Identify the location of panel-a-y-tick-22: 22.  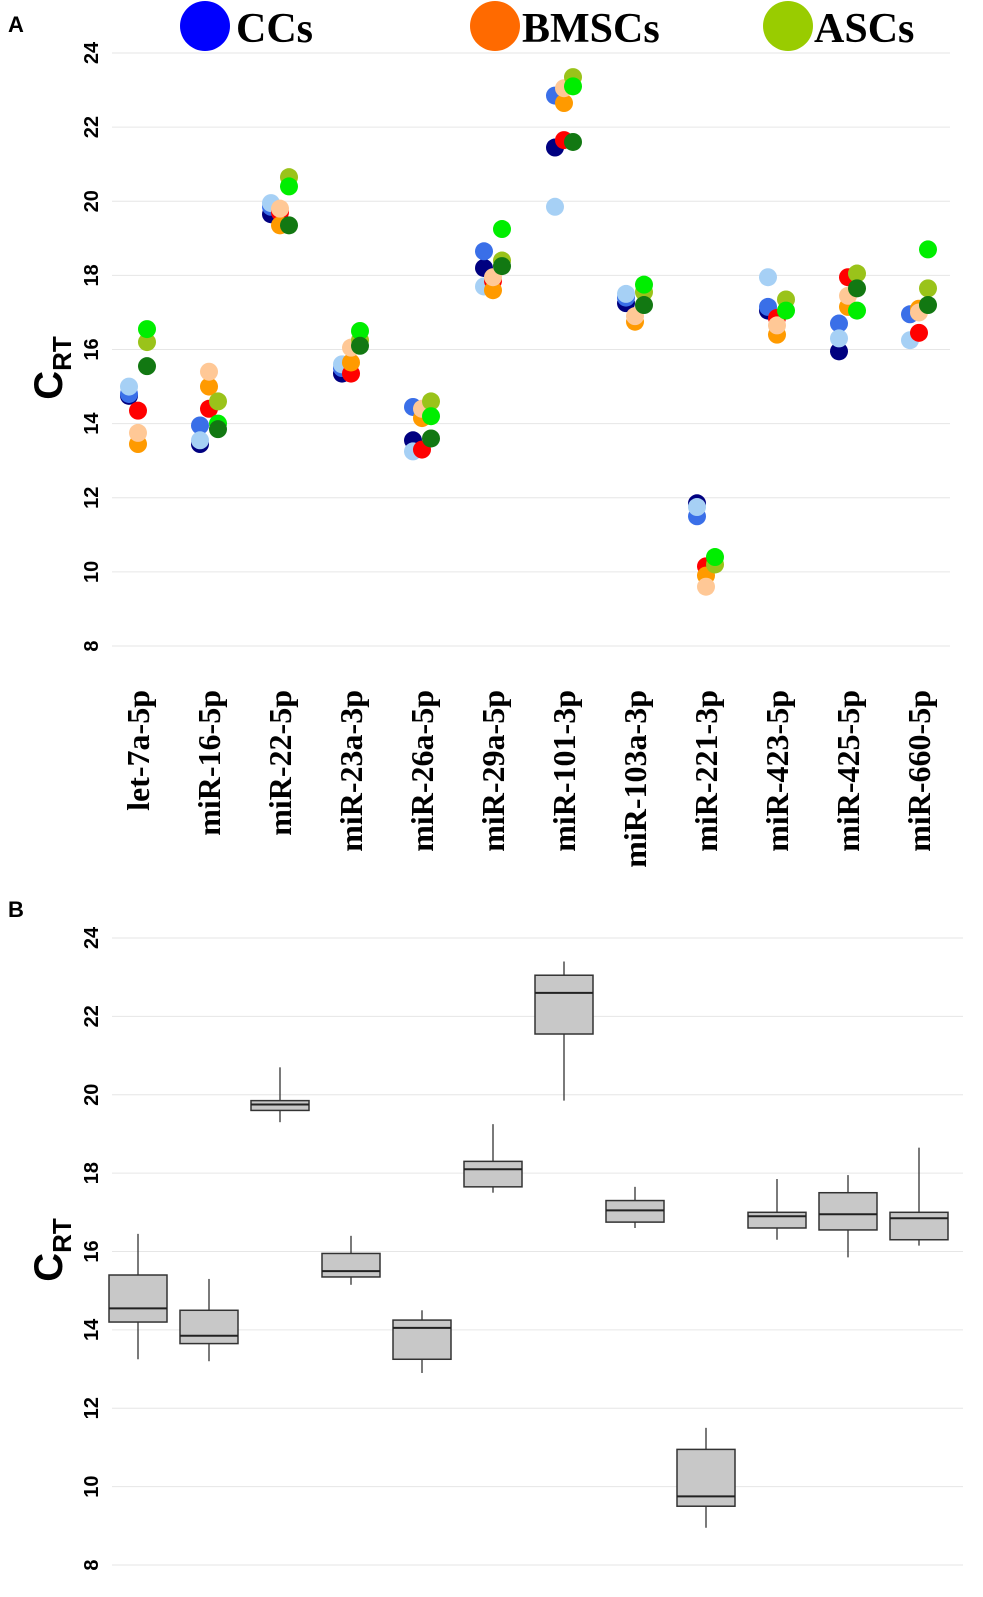
(92, 127).